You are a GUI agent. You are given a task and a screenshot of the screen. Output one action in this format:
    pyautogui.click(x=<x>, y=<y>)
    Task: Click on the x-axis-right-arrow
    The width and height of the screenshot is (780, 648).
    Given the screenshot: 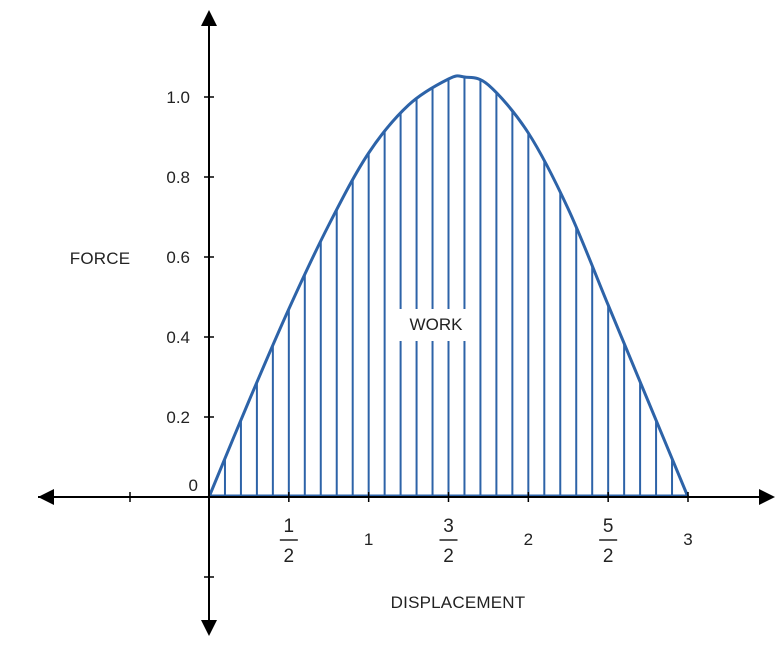 What is the action you would take?
    pyautogui.click(x=767, y=497)
    